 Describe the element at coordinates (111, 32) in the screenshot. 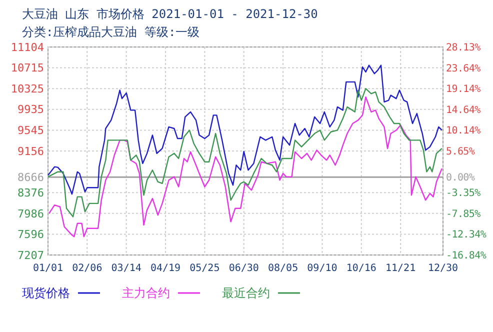

I see `chart-subtitle: 分类:压榨成品大豆油 等级:一级` at that location.